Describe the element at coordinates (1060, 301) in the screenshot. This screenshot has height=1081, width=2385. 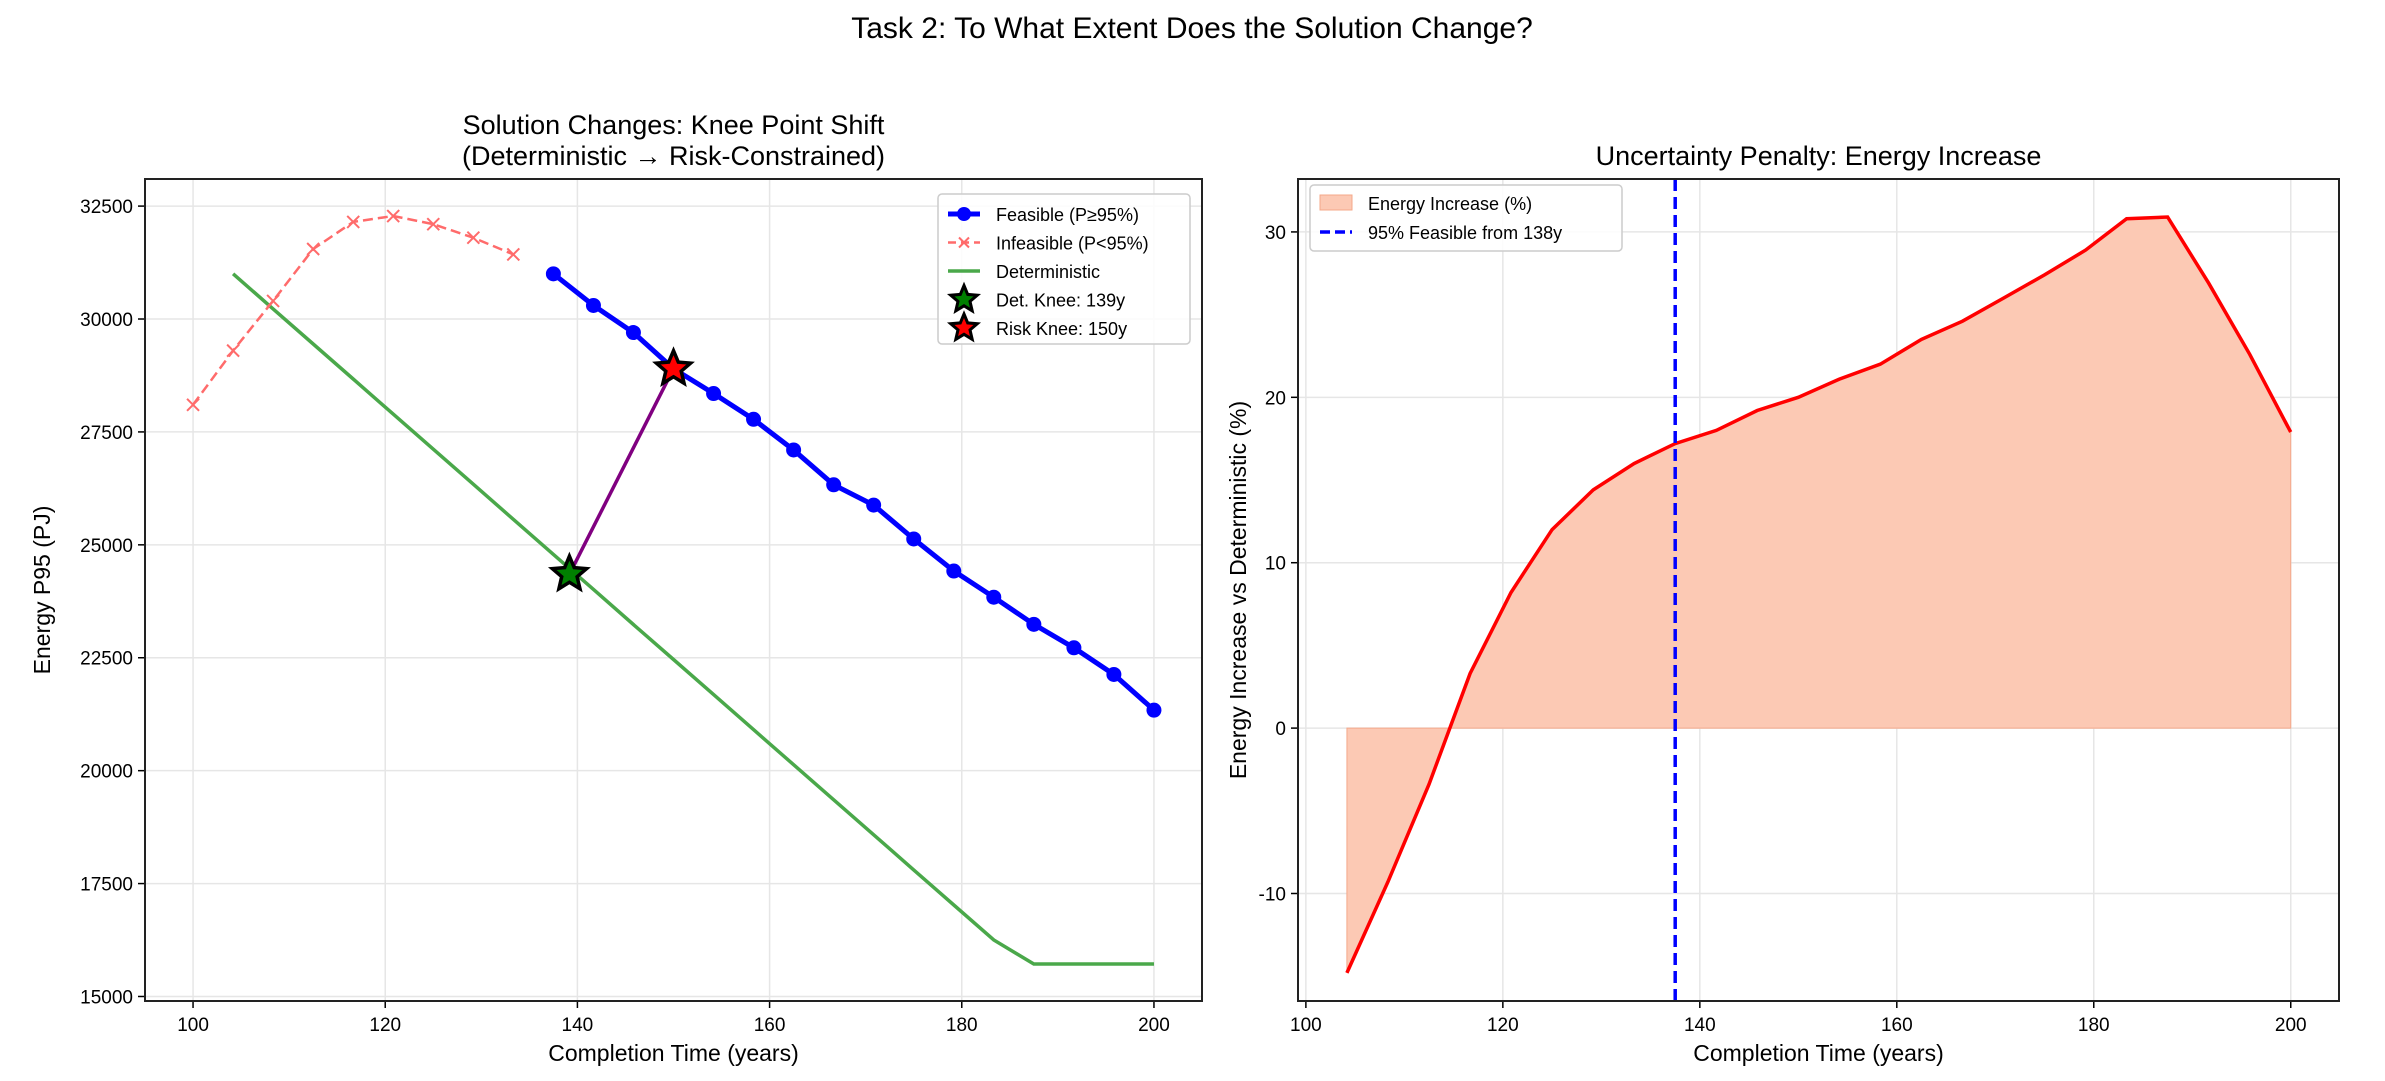
I see `legend-label: Det. Knee: 139y` at that location.